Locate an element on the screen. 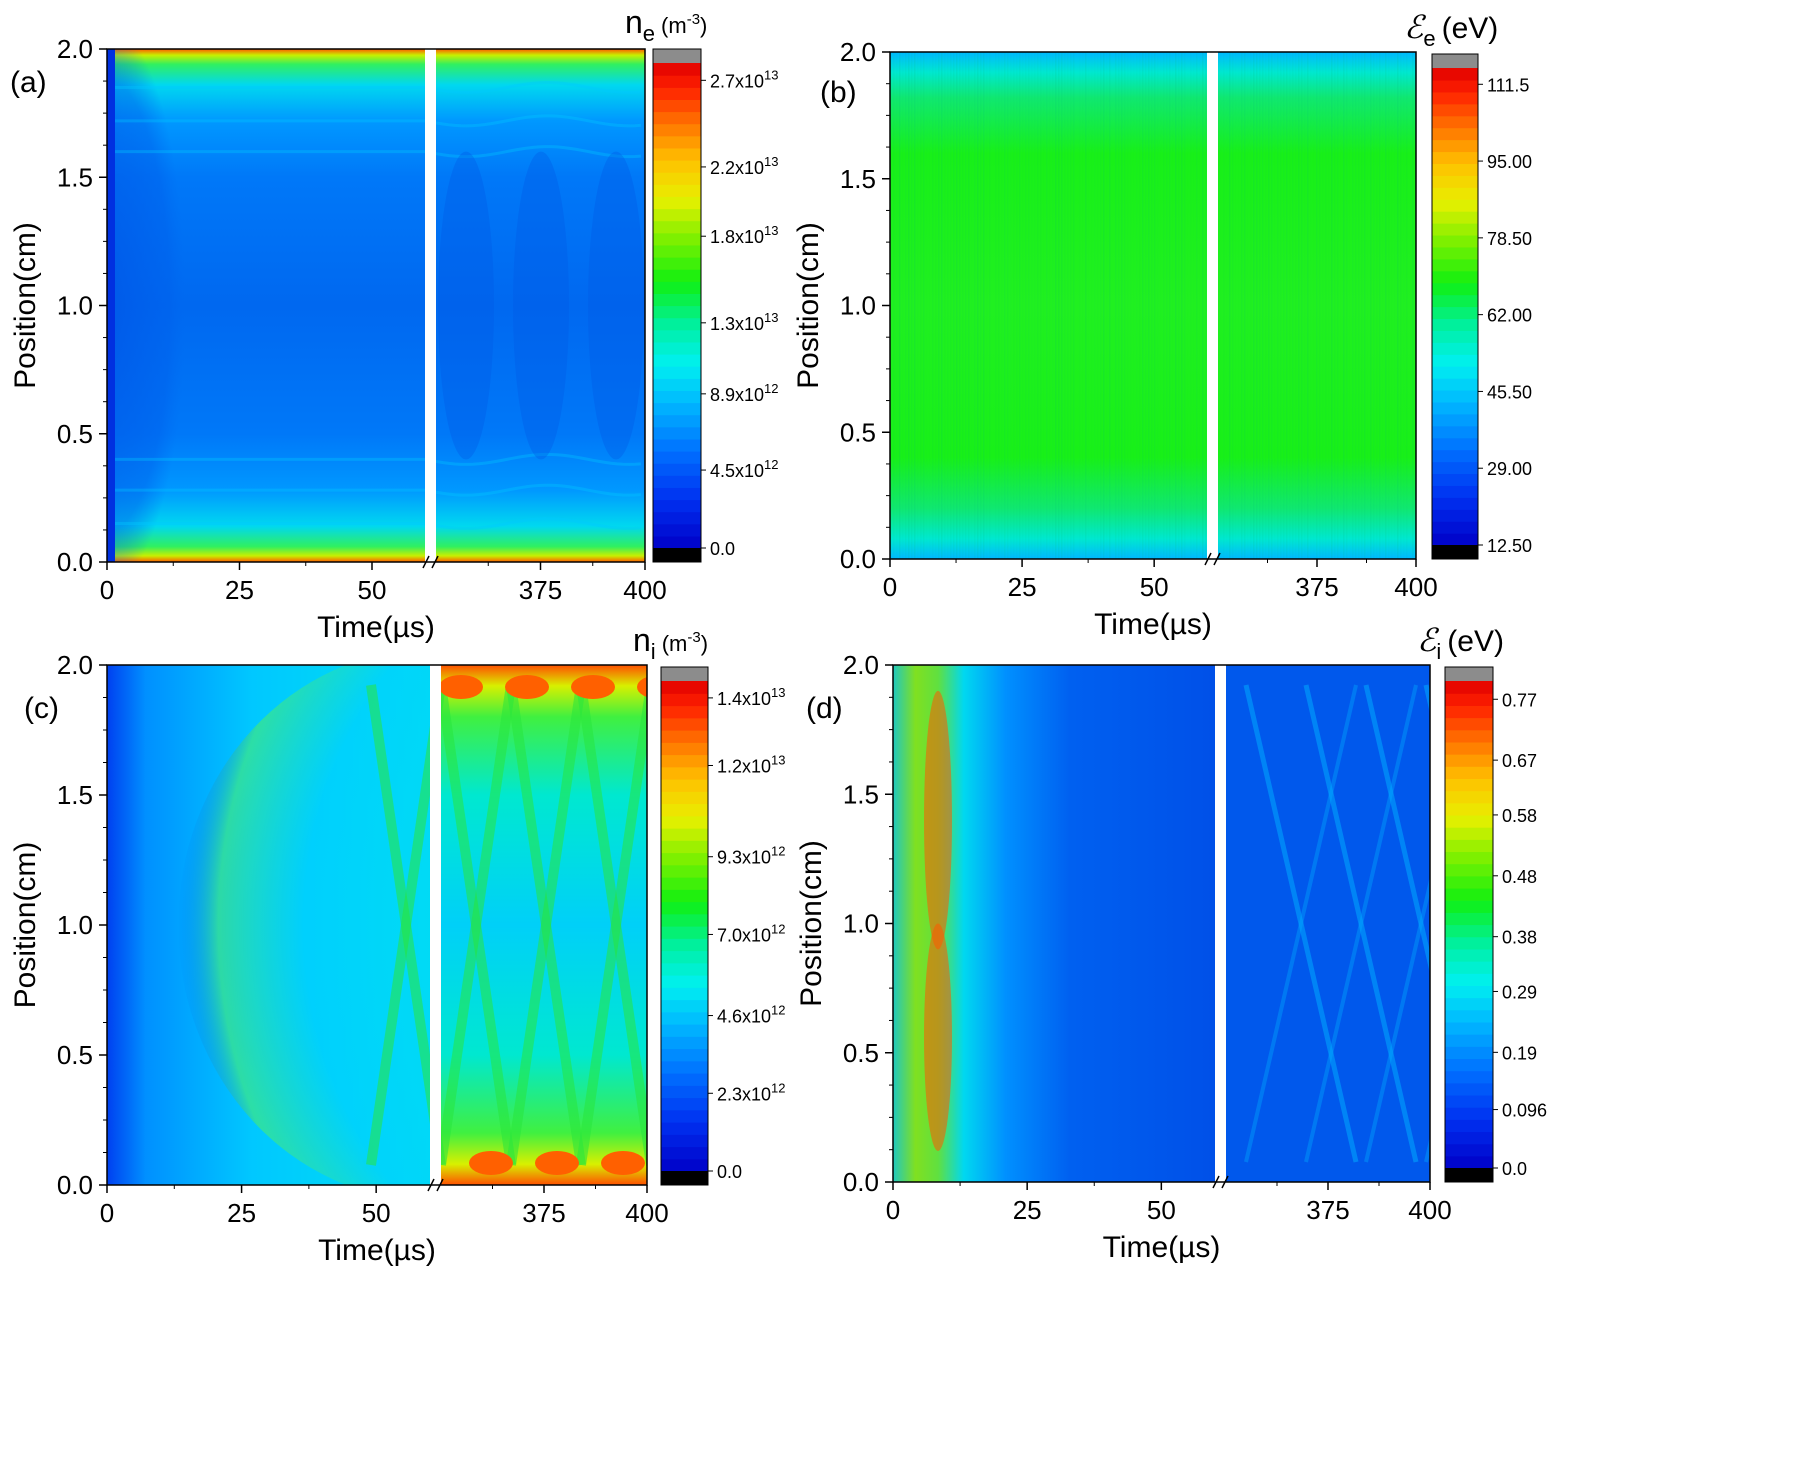 This screenshot has height=1461, width=1793. colorbar-tick-label: 12.50 is located at coordinates (1509, 546).